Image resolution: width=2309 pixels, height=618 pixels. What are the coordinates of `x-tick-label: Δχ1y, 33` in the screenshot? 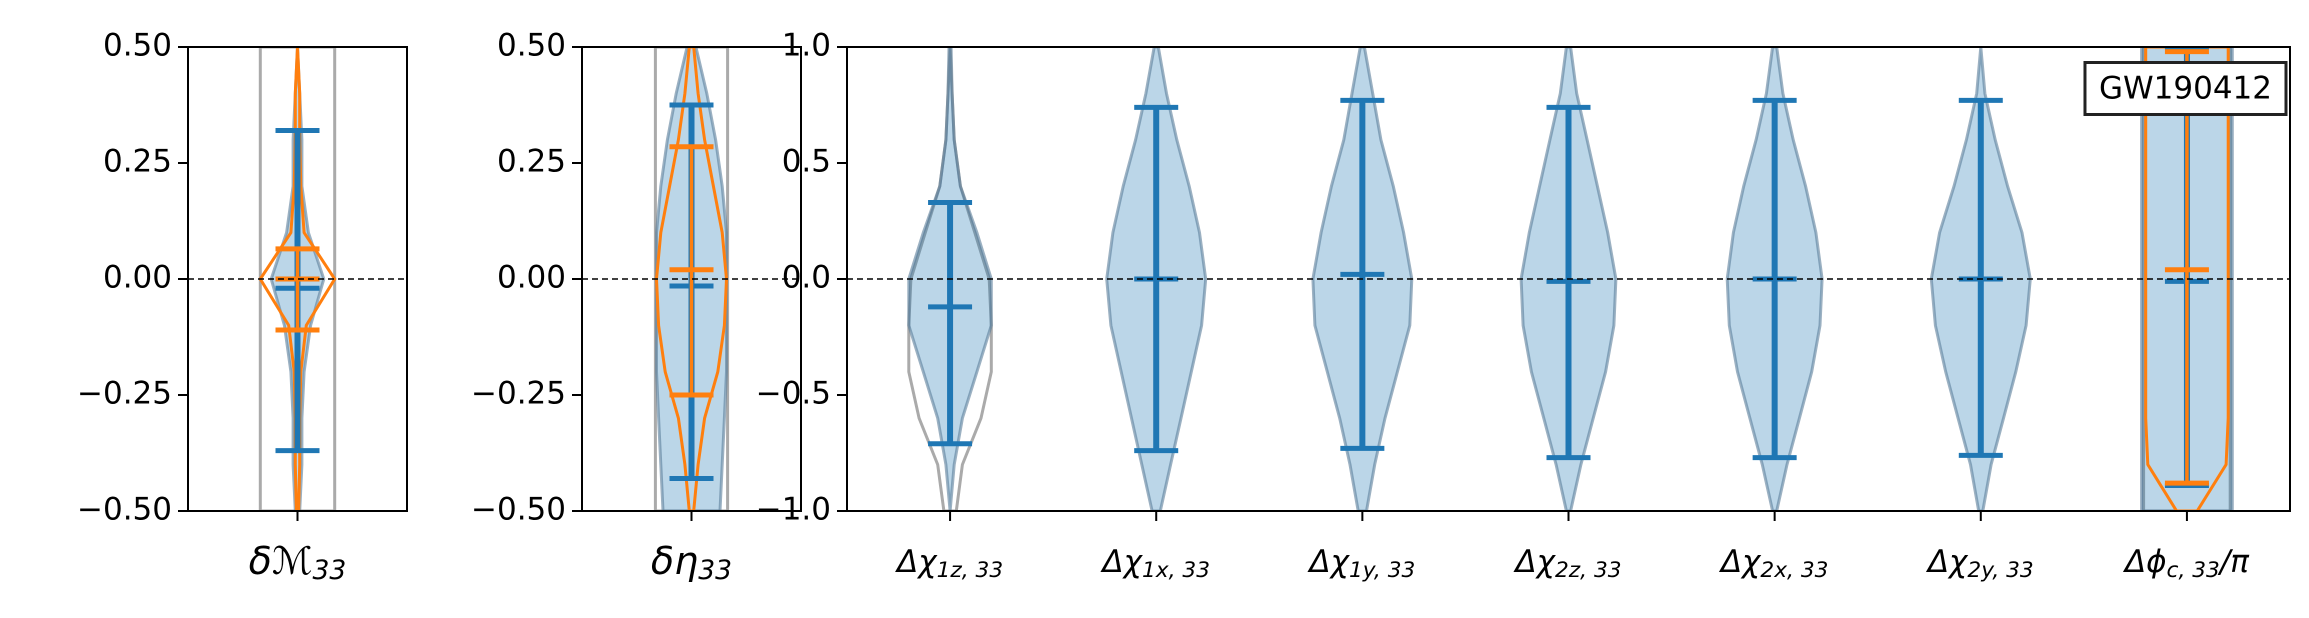 It's located at (1361, 564).